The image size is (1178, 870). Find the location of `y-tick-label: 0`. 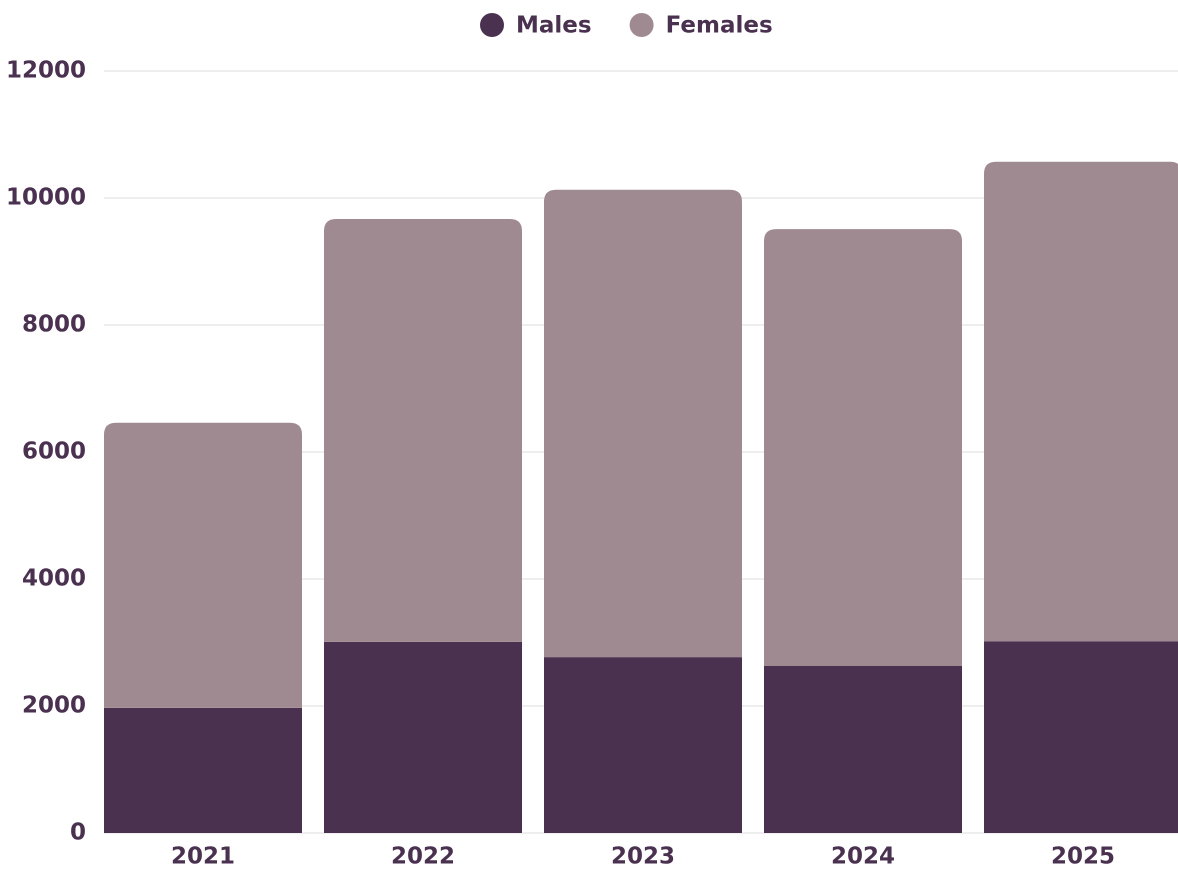

y-tick-label: 0 is located at coordinates (78, 833).